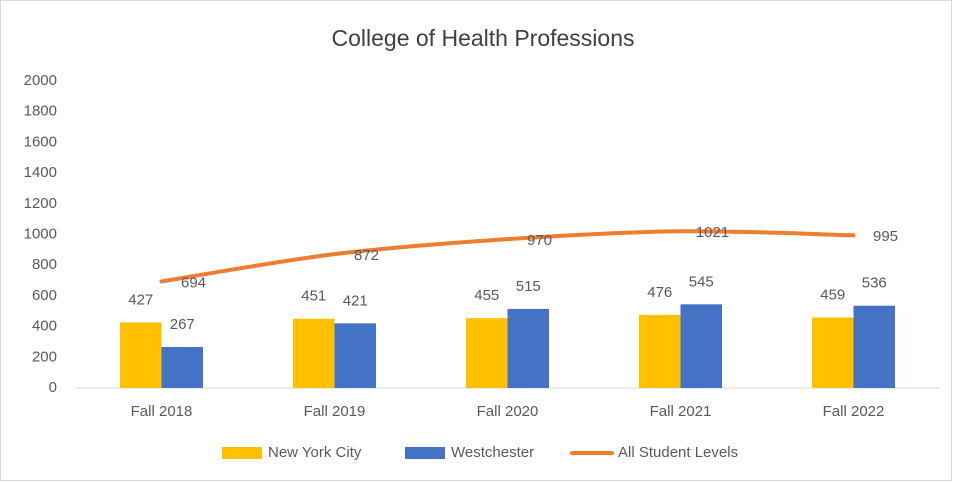 This screenshot has width=953, height=482. What do you see at coordinates (182, 324) in the screenshot?
I see `data-label: 267` at bounding box center [182, 324].